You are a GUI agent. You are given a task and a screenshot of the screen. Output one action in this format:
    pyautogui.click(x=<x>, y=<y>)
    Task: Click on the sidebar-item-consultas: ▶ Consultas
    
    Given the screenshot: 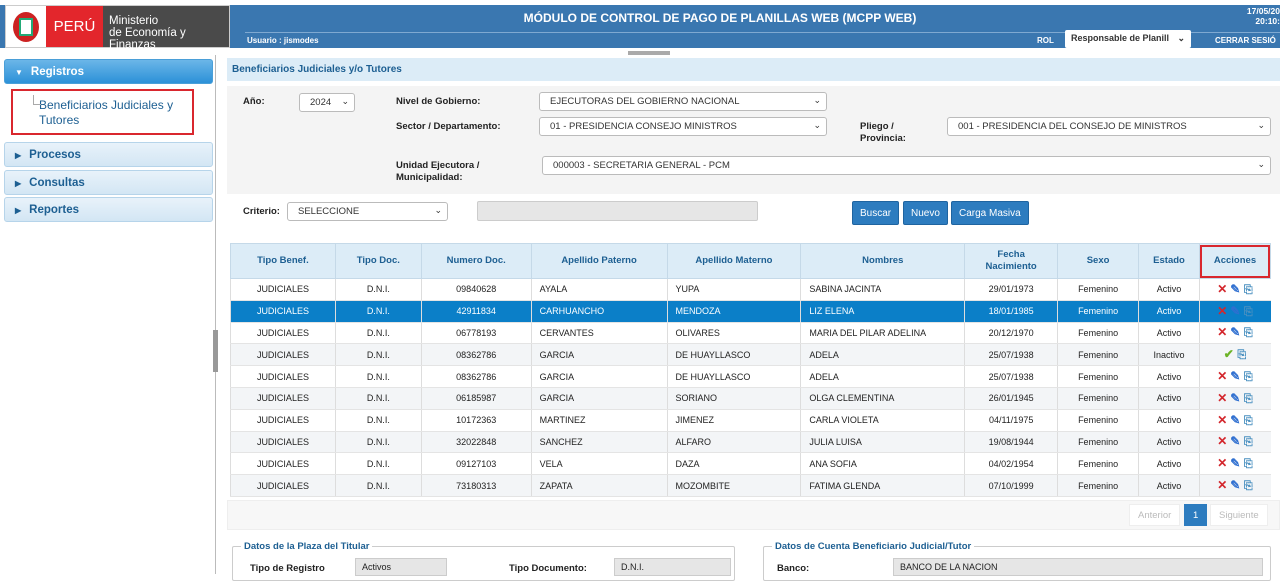 What is the action you would take?
    pyautogui.click(x=108, y=182)
    